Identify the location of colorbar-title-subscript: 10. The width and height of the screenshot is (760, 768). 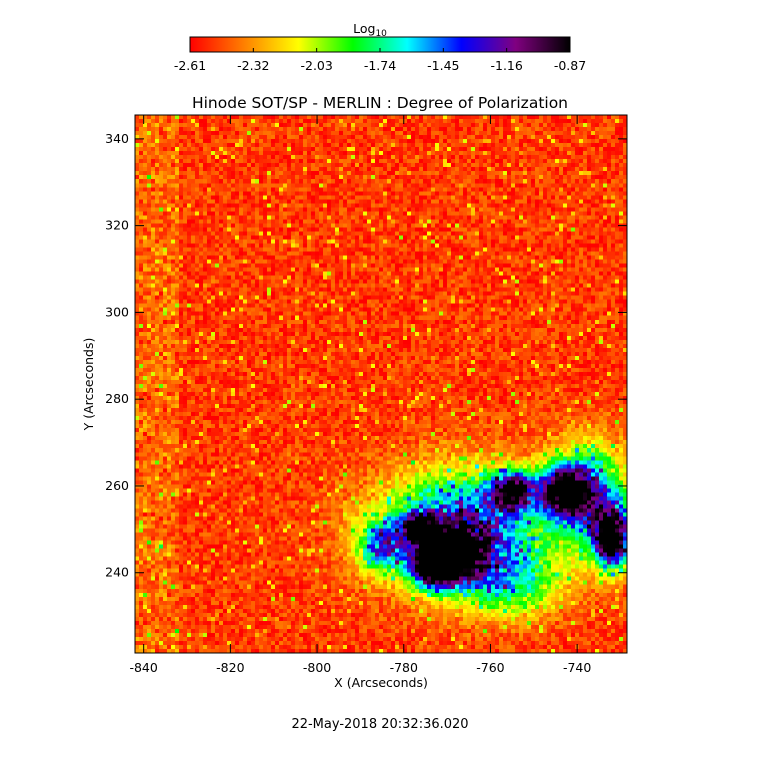
(381, 34).